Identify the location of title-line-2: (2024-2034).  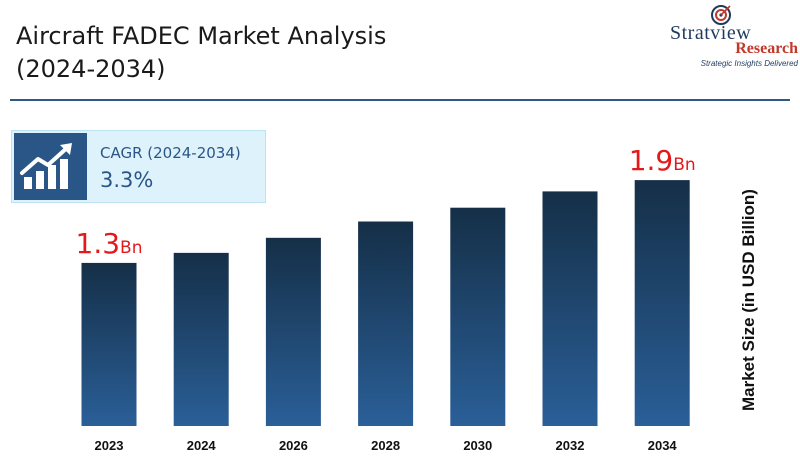
(91, 69).